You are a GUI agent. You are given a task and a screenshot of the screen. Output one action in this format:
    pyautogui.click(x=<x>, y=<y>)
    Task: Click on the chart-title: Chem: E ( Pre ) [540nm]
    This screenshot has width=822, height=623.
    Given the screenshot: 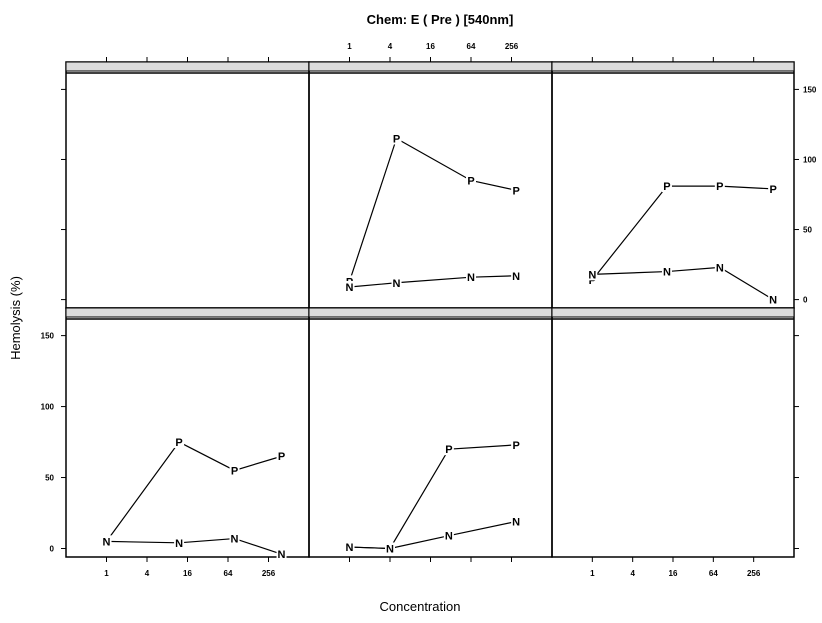 What is the action you would take?
    pyautogui.click(x=440, y=19)
    